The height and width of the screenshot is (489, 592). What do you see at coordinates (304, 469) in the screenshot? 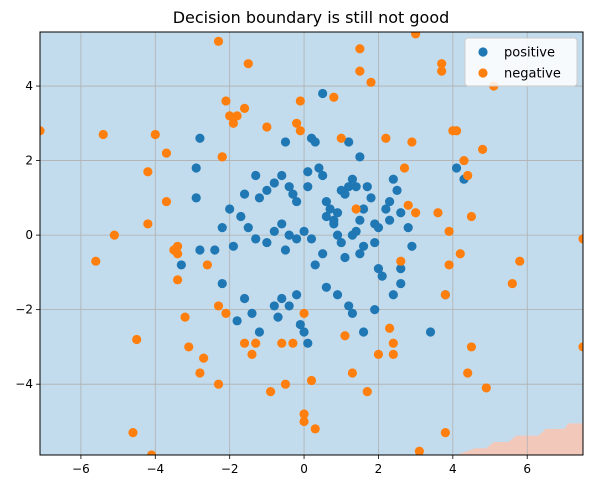
I see `x-tick-label: 0` at bounding box center [304, 469].